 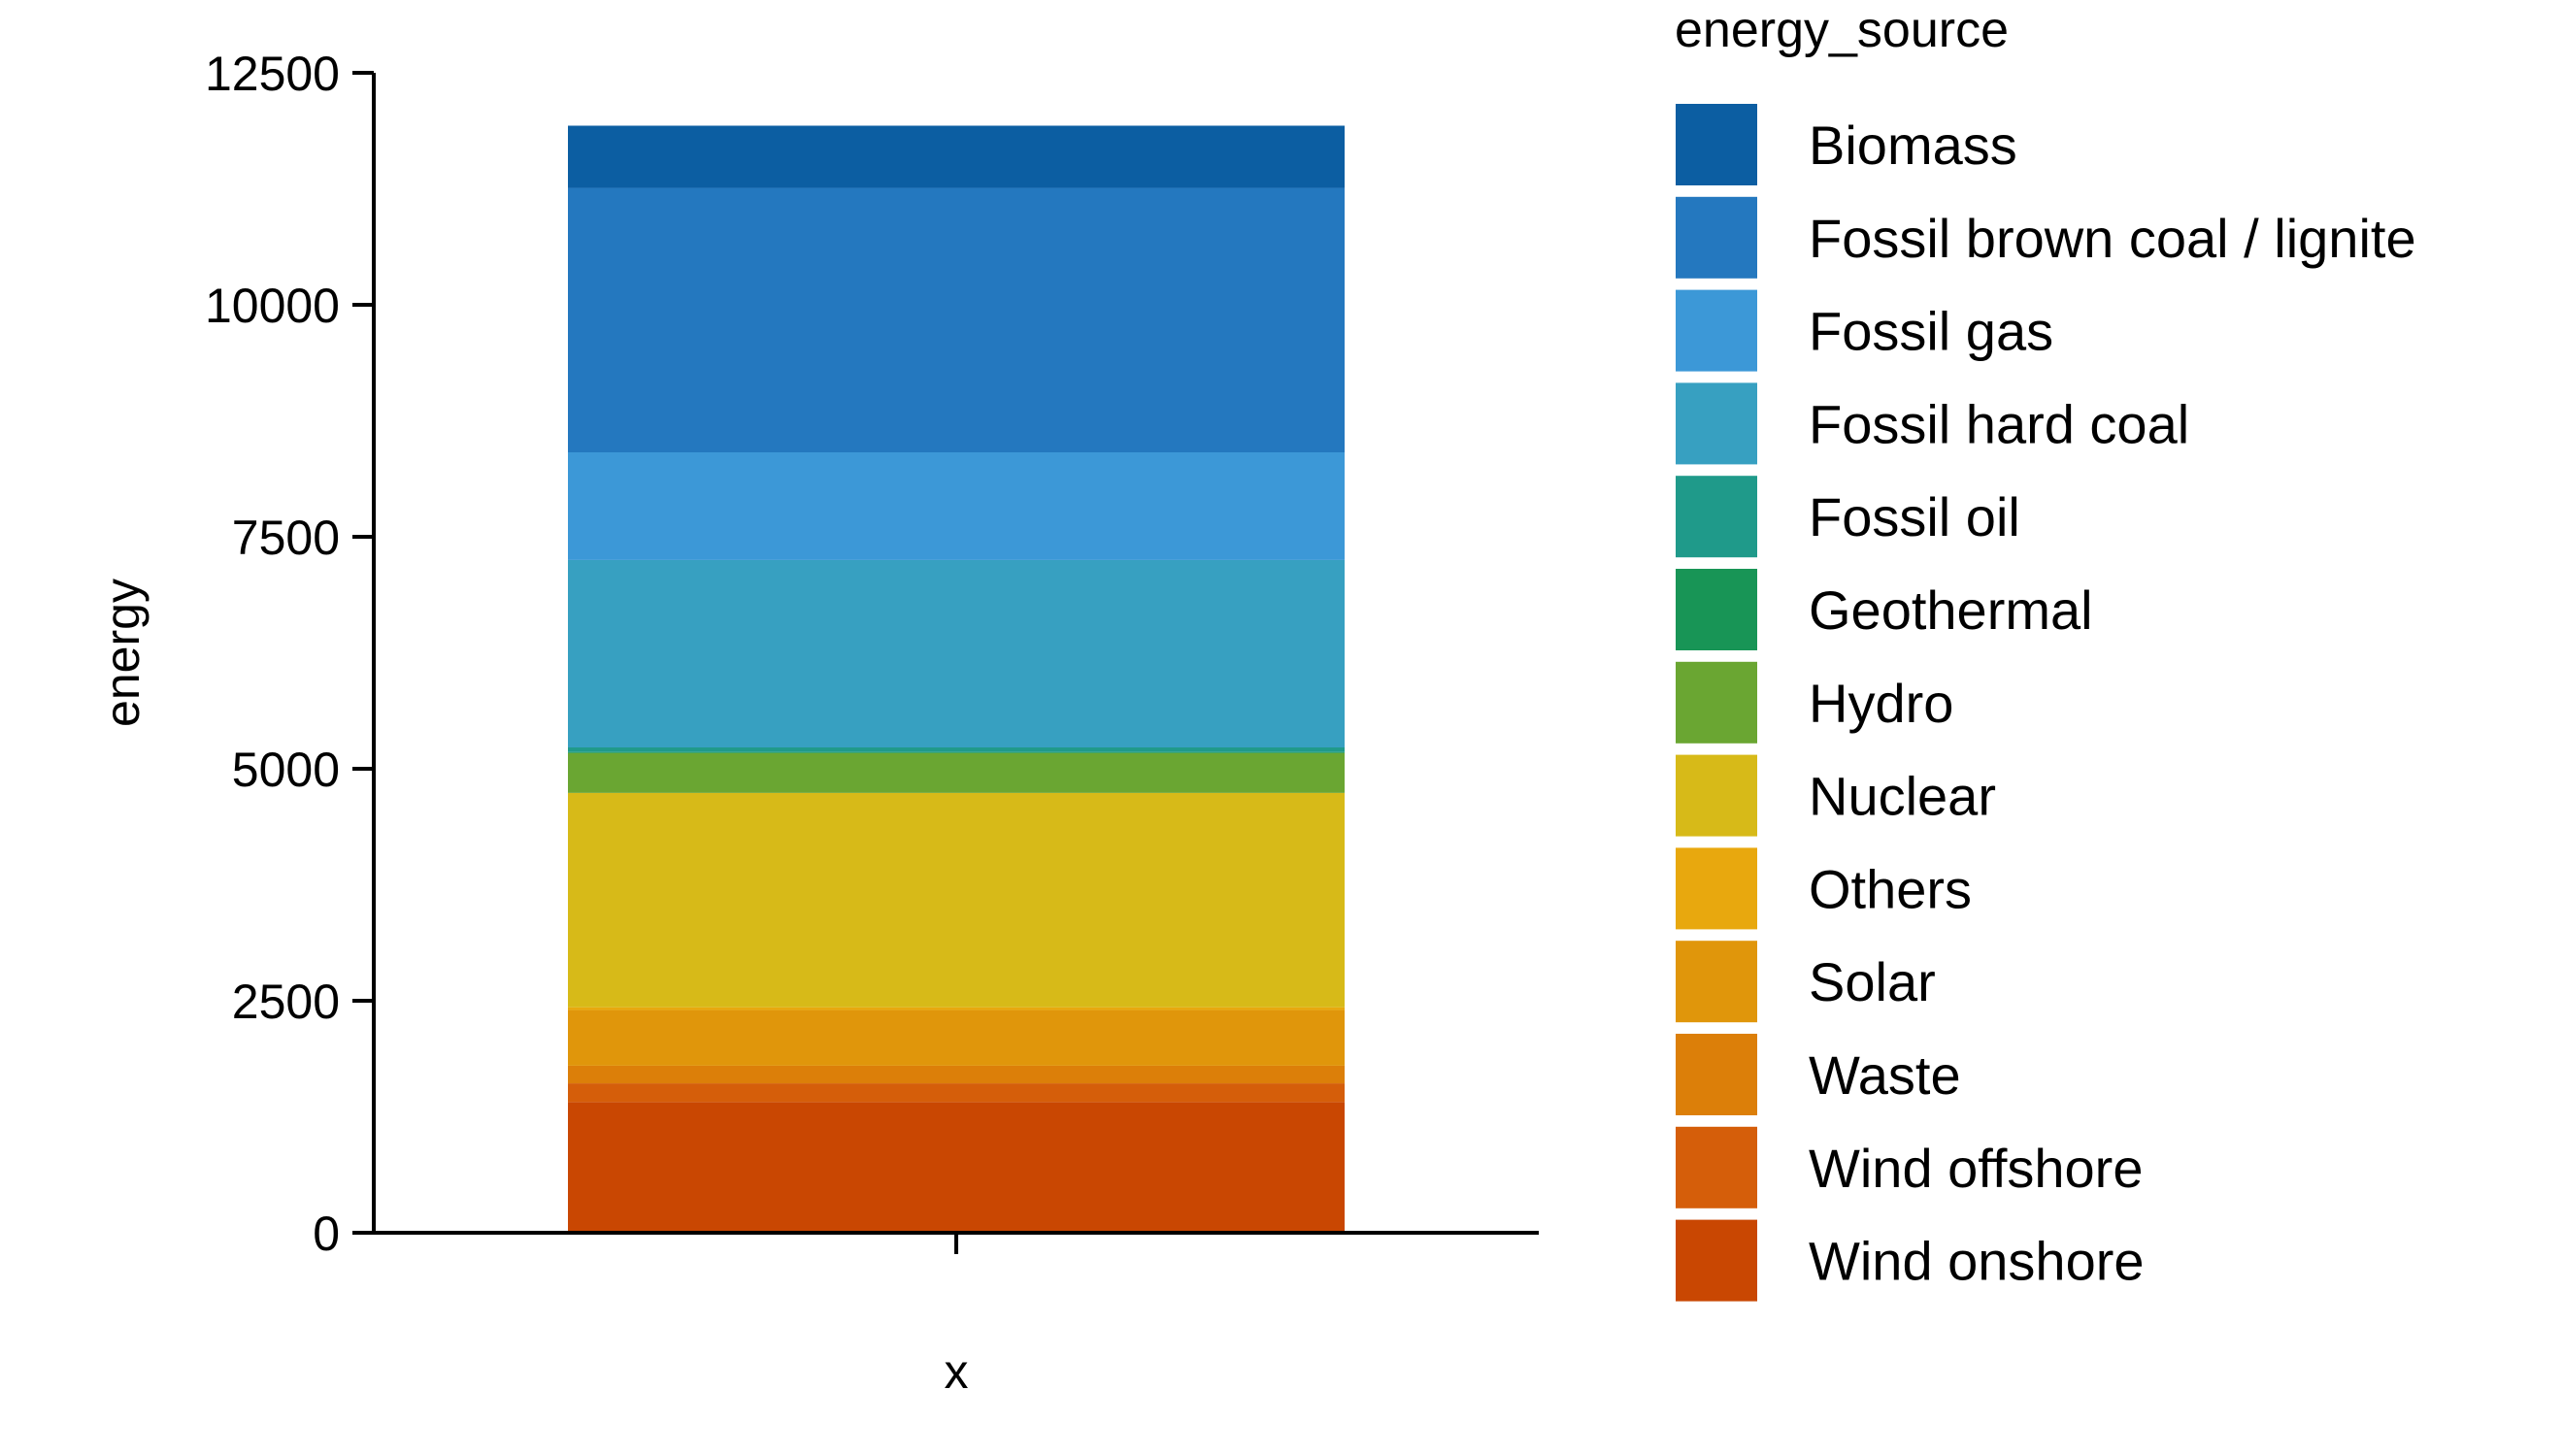 I want to click on bar-segment-solar, so click(x=956, y=1037).